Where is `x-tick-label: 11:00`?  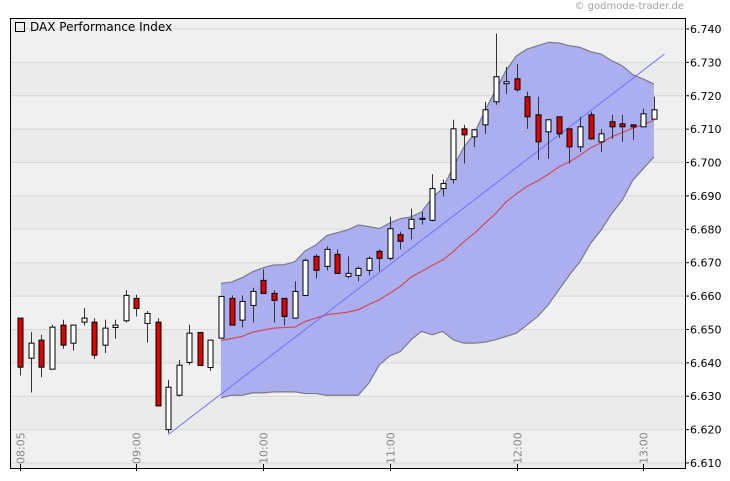
x-tick-label: 11:00 is located at coordinates (391, 448).